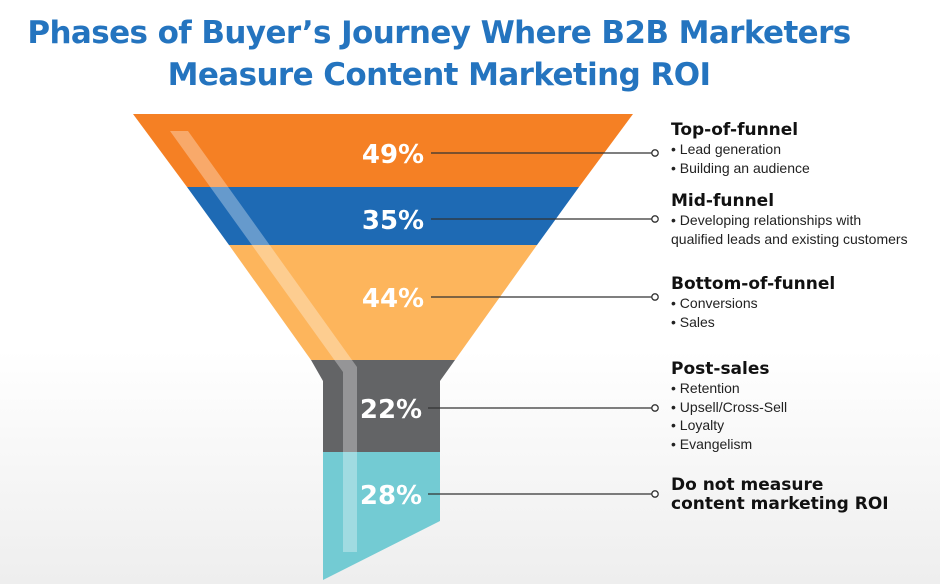 This screenshot has height=584, width=940. What do you see at coordinates (693, 321) in the screenshot?
I see `stage-bullet: • Sales` at bounding box center [693, 321].